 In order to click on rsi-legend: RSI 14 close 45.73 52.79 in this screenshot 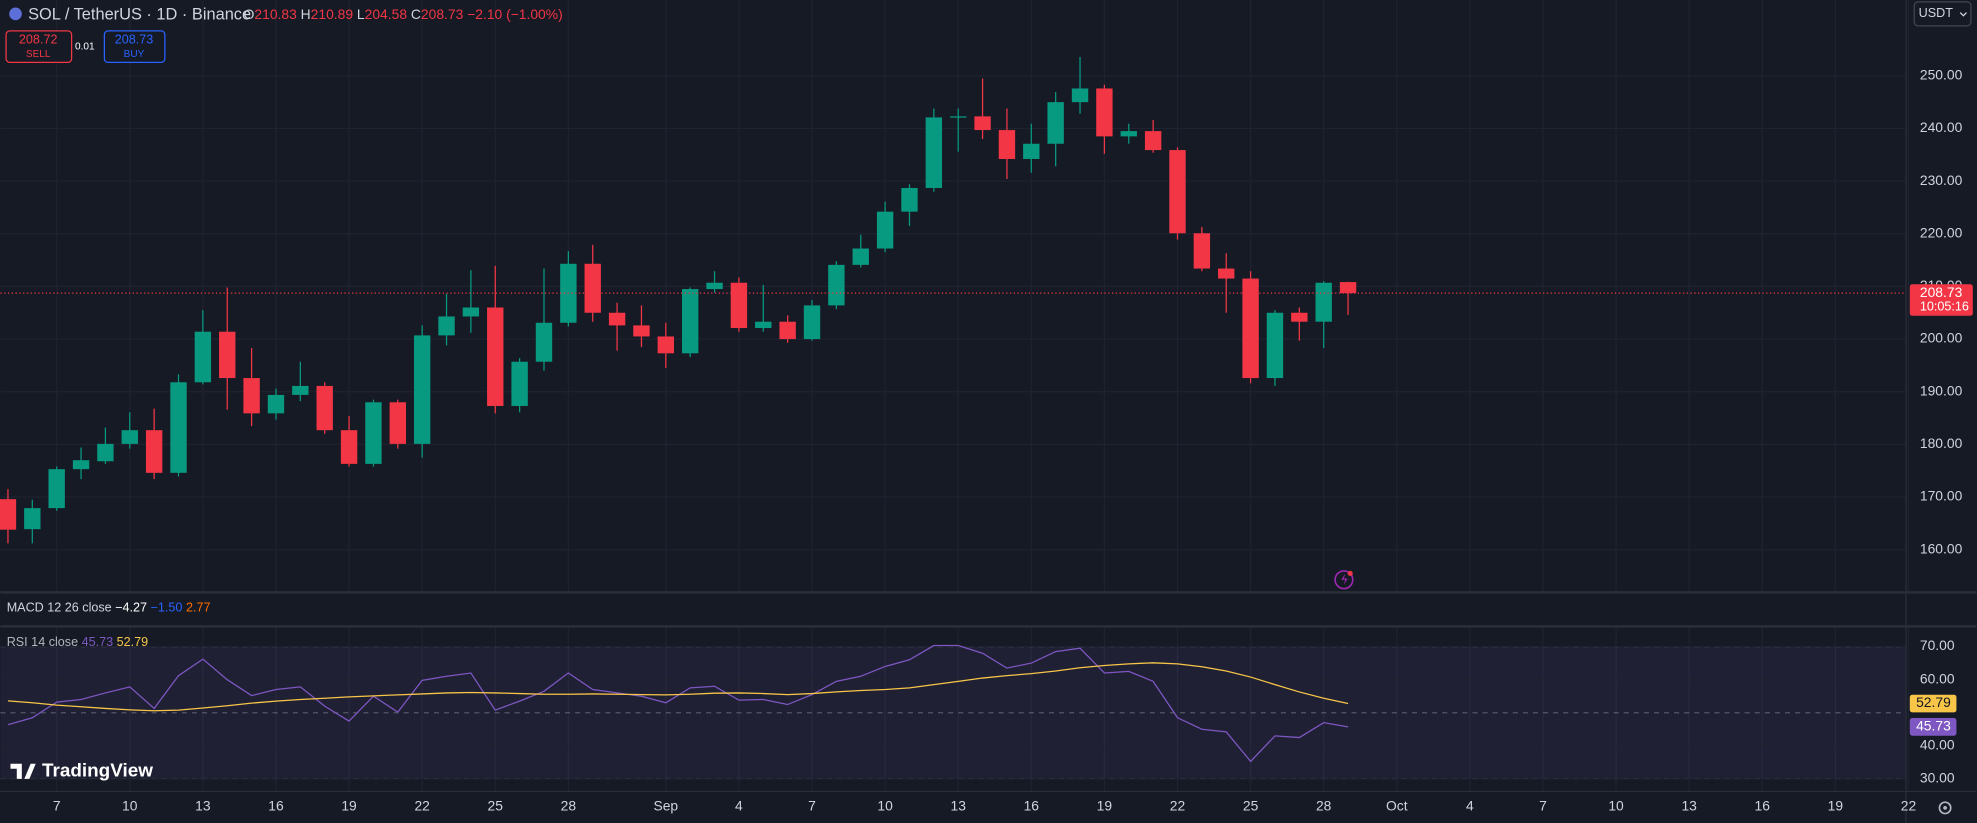, I will do `click(77, 642)`.